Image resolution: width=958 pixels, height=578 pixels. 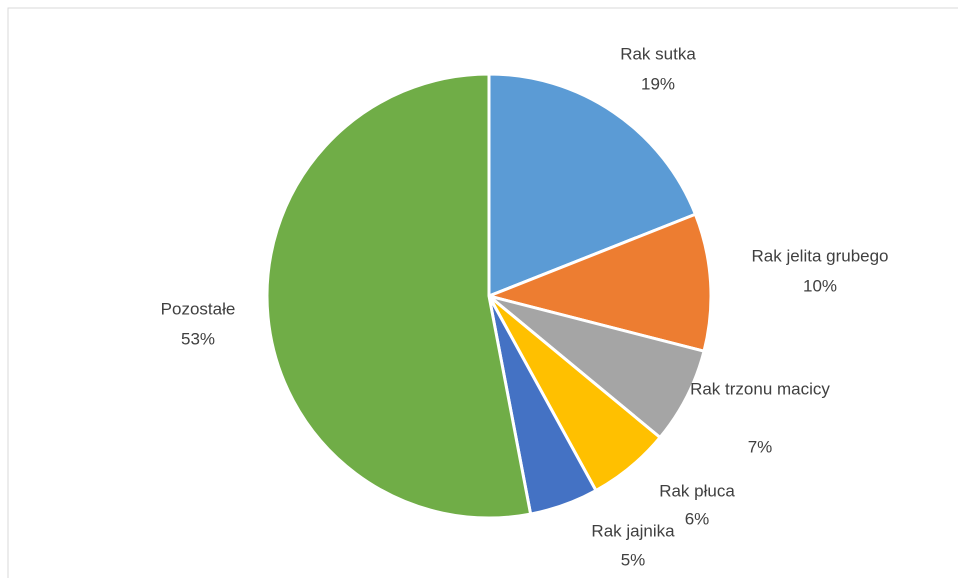 I want to click on category-label: Rak jajnika, so click(x=633, y=530).